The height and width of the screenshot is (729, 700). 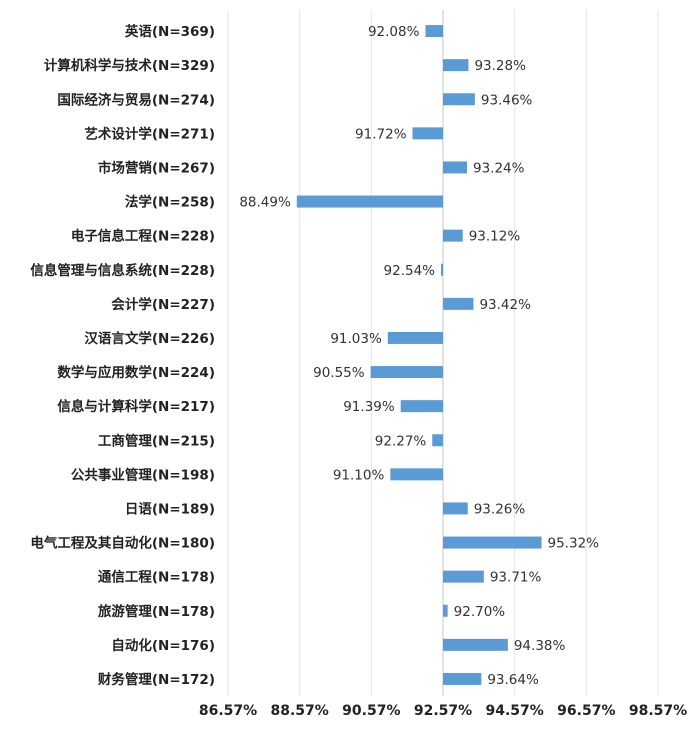 What do you see at coordinates (507, 100) in the screenshot?
I see `value-label-2: 93.46%` at bounding box center [507, 100].